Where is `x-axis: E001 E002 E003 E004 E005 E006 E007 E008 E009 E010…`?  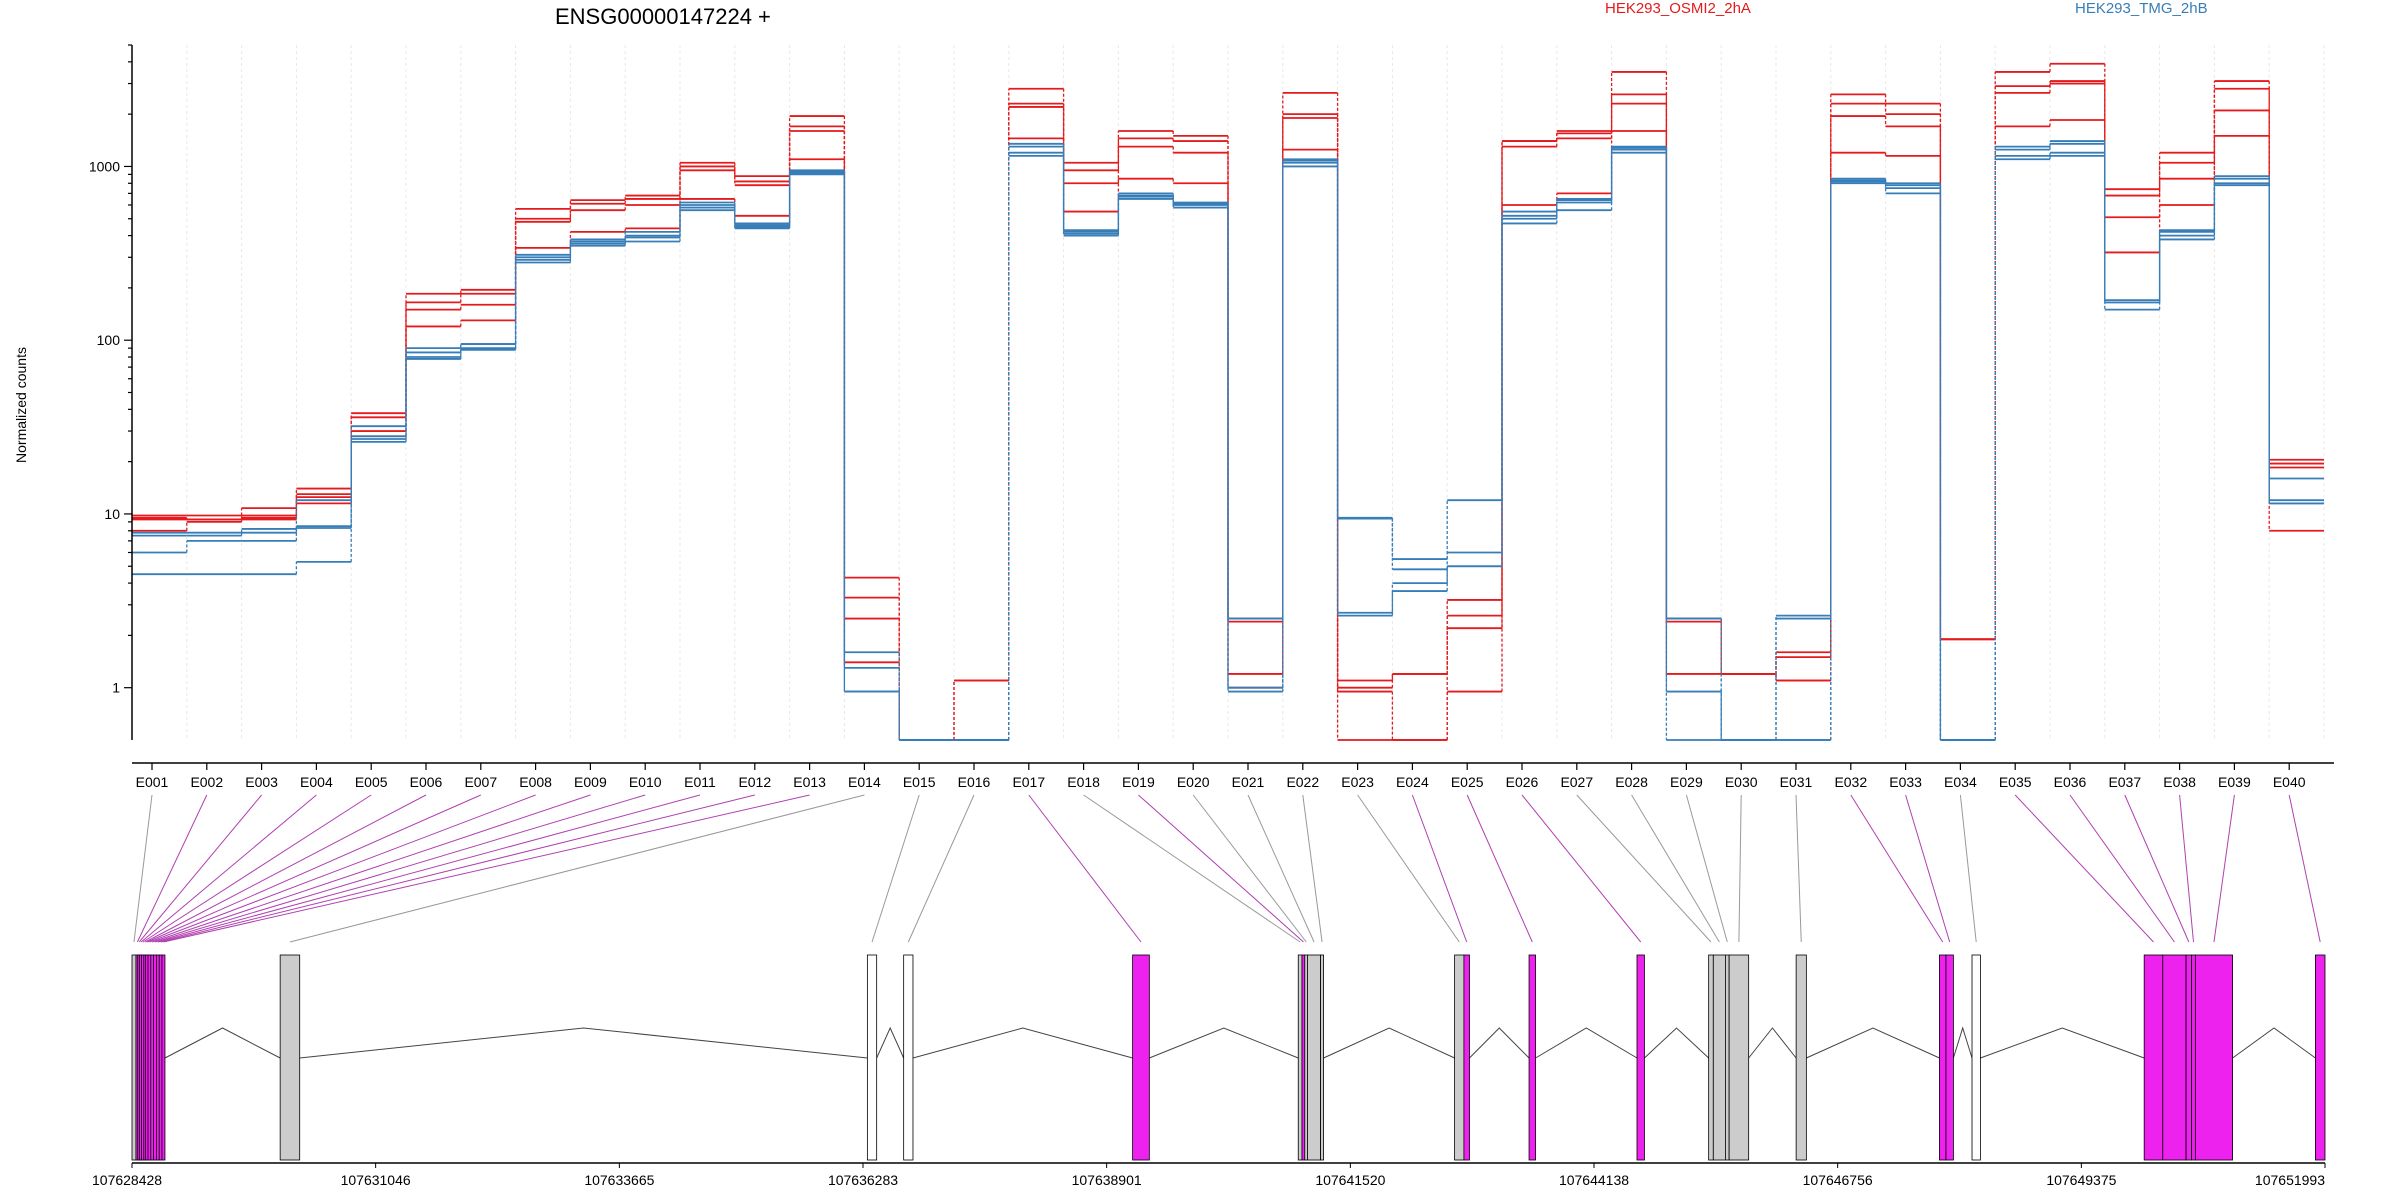 x-axis: E001 E002 E003 E004 E005 E006 E007 E008 E009 E010… is located at coordinates (1233, 776).